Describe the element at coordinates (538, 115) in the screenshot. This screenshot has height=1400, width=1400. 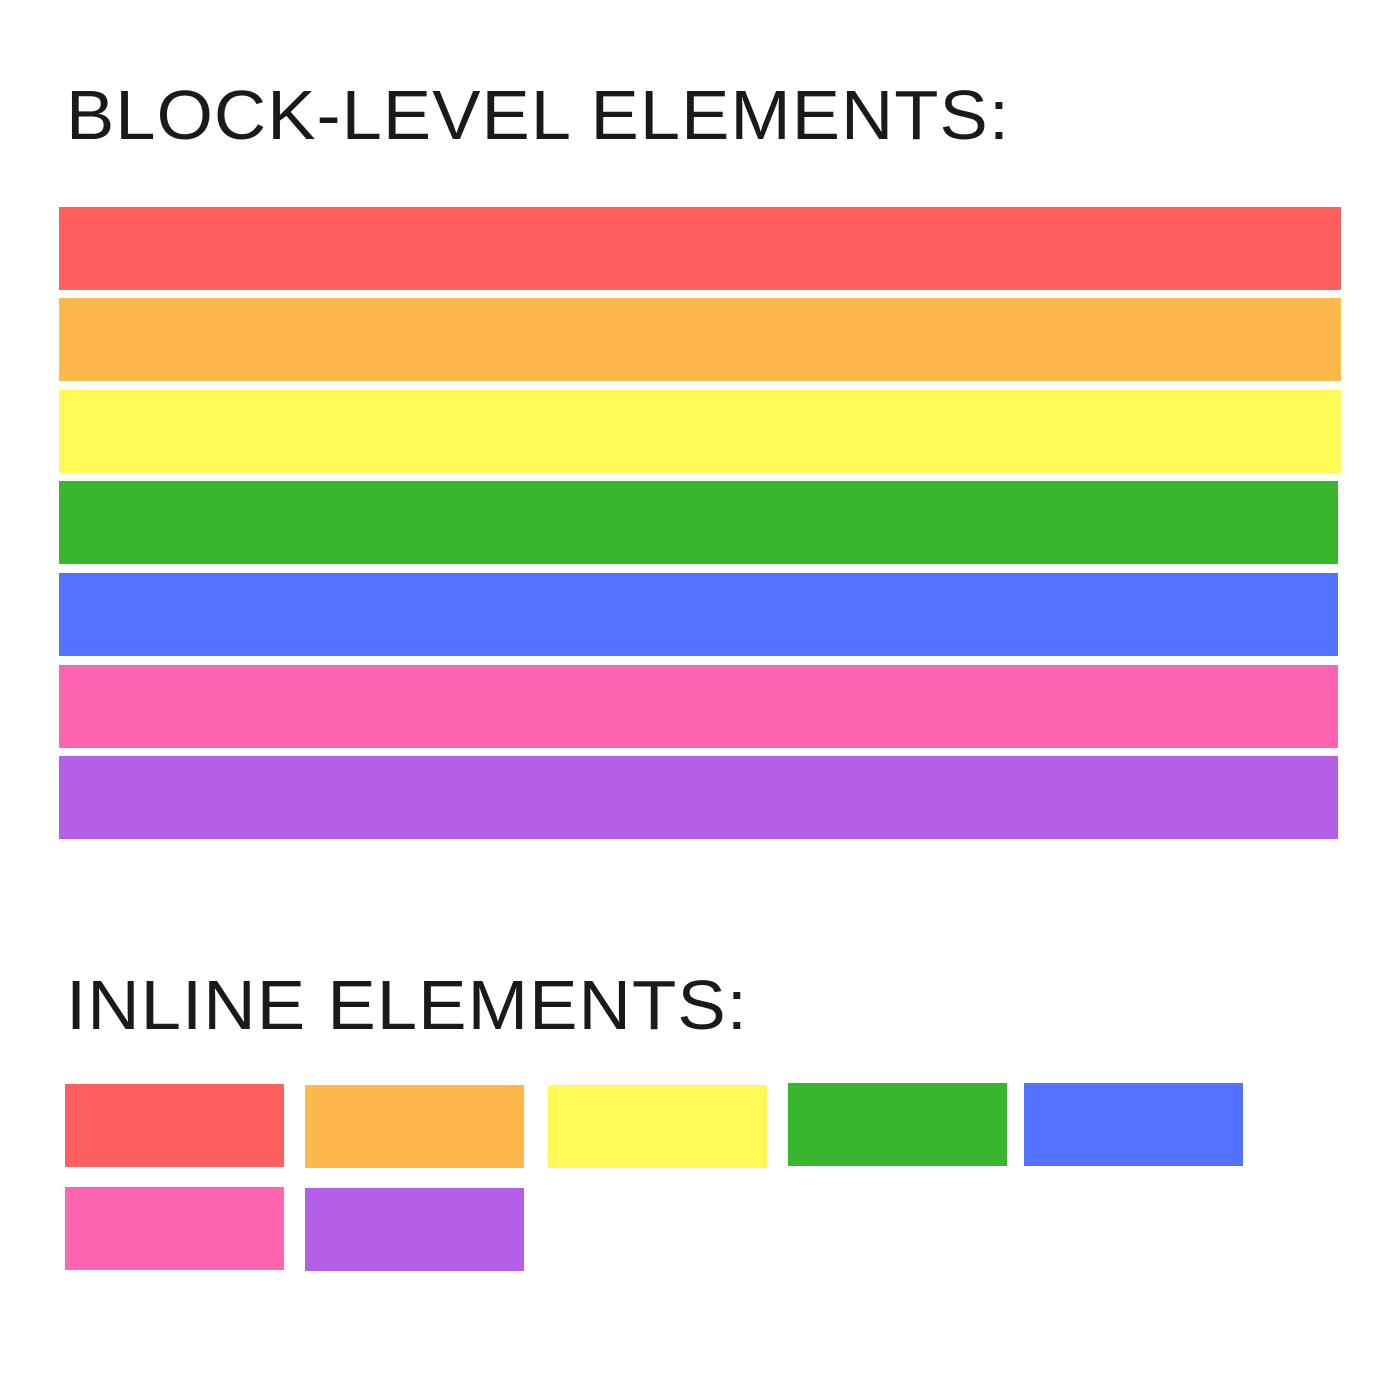
I see `block-level-title: BLOCK-LEVEL ELEMENTS:` at that location.